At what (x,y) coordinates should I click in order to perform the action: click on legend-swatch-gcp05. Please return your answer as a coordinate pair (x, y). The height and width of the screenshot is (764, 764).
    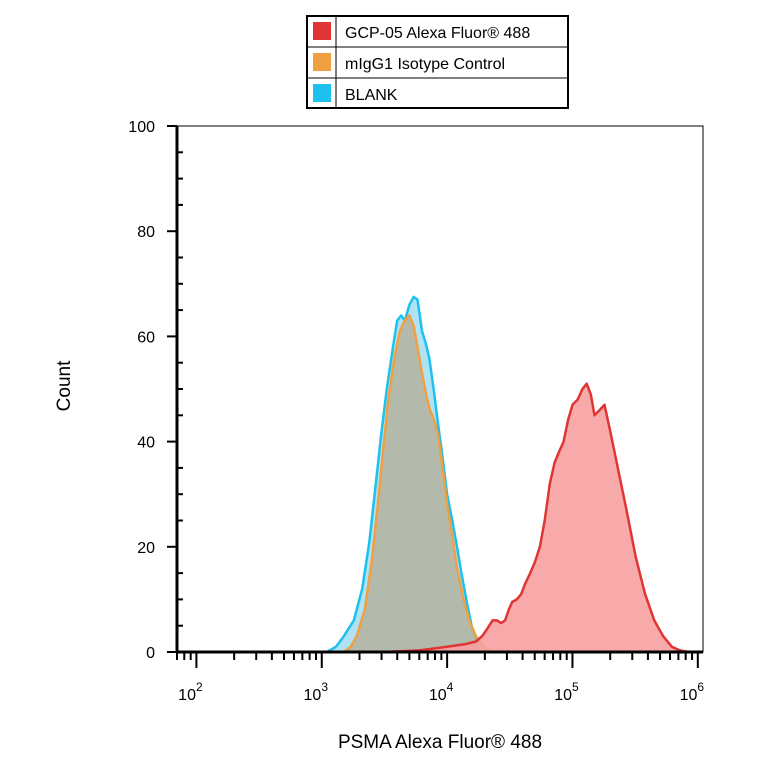
    Looking at the image, I should click on (322, 31).